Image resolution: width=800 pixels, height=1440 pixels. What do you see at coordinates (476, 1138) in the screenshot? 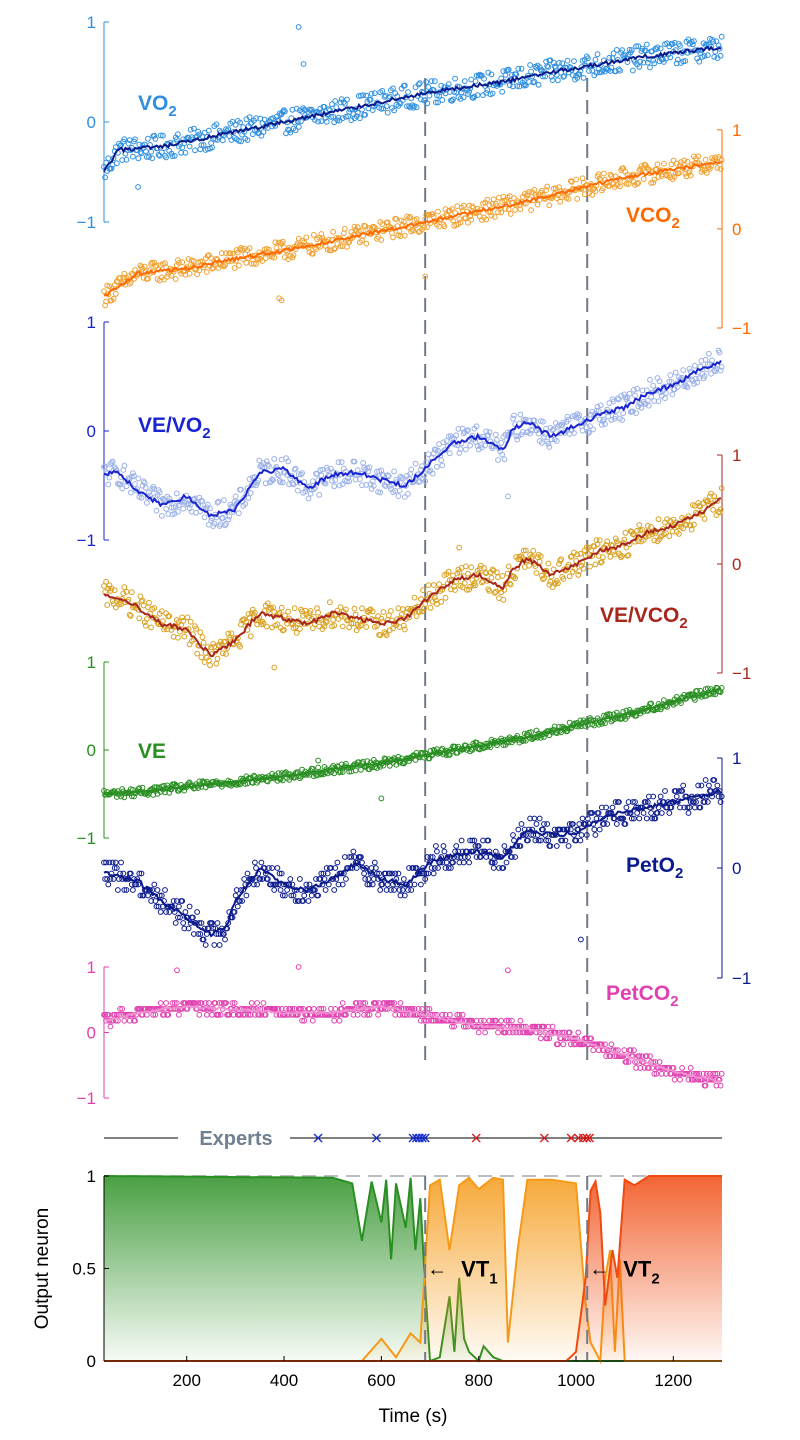
I see `expert-vt2-mark` at bounding box center [476, 1138].